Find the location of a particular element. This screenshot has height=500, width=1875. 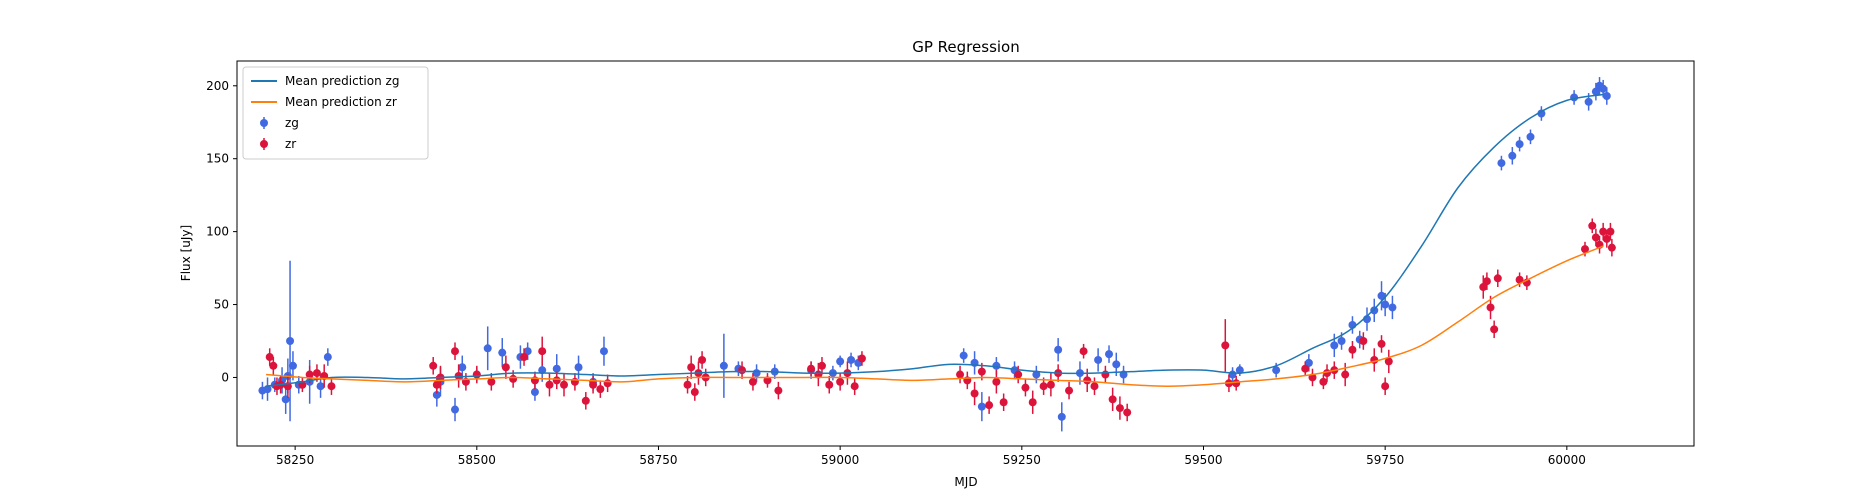

y-tick-label: 50 is located at coordinates (221, 305).